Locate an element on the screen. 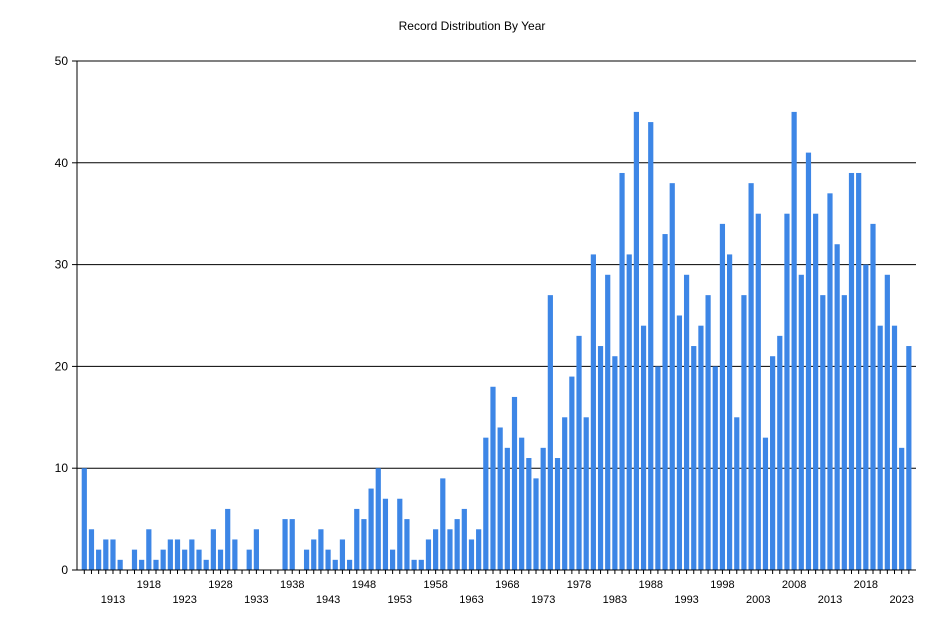 The height and width of the screenshot is (630, 945). x-tick-label: 1963 is located at coordinates (471, 600).